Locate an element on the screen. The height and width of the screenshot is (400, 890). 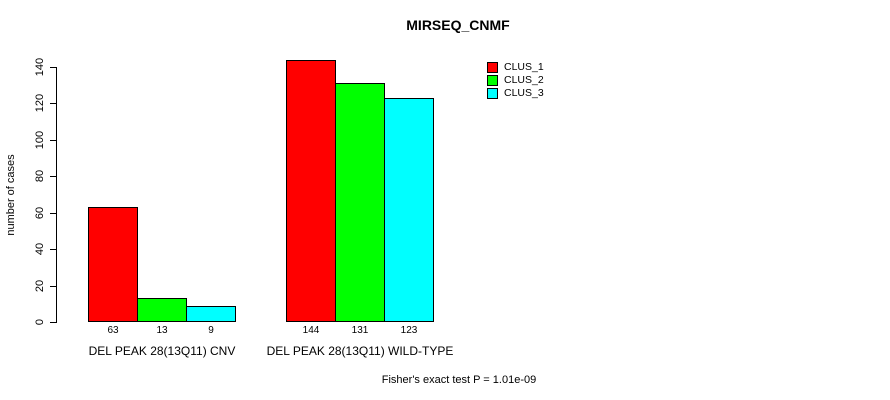
legend-label: CLUS_3 is located at coordinates (524, 93).